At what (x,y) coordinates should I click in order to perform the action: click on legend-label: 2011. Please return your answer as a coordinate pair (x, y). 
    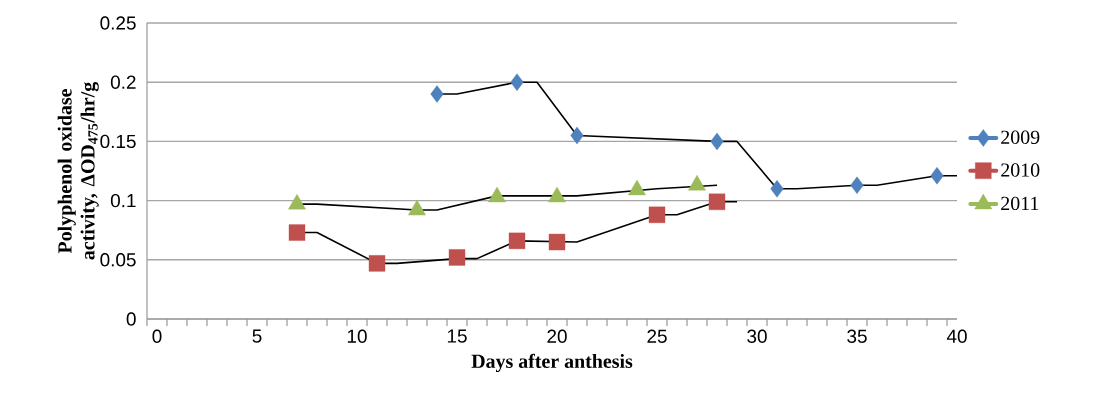
    Looking at the image, I should click on (1020, 203).